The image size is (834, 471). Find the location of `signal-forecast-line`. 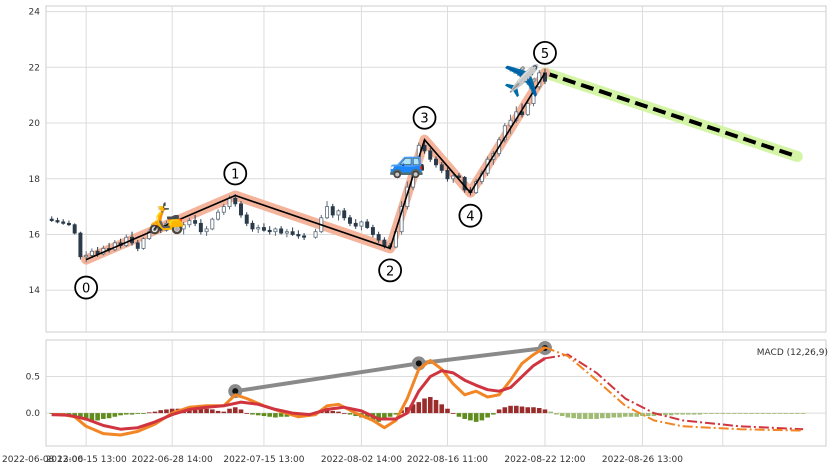

signal-forecast-line is located at coordinates (674, 392).